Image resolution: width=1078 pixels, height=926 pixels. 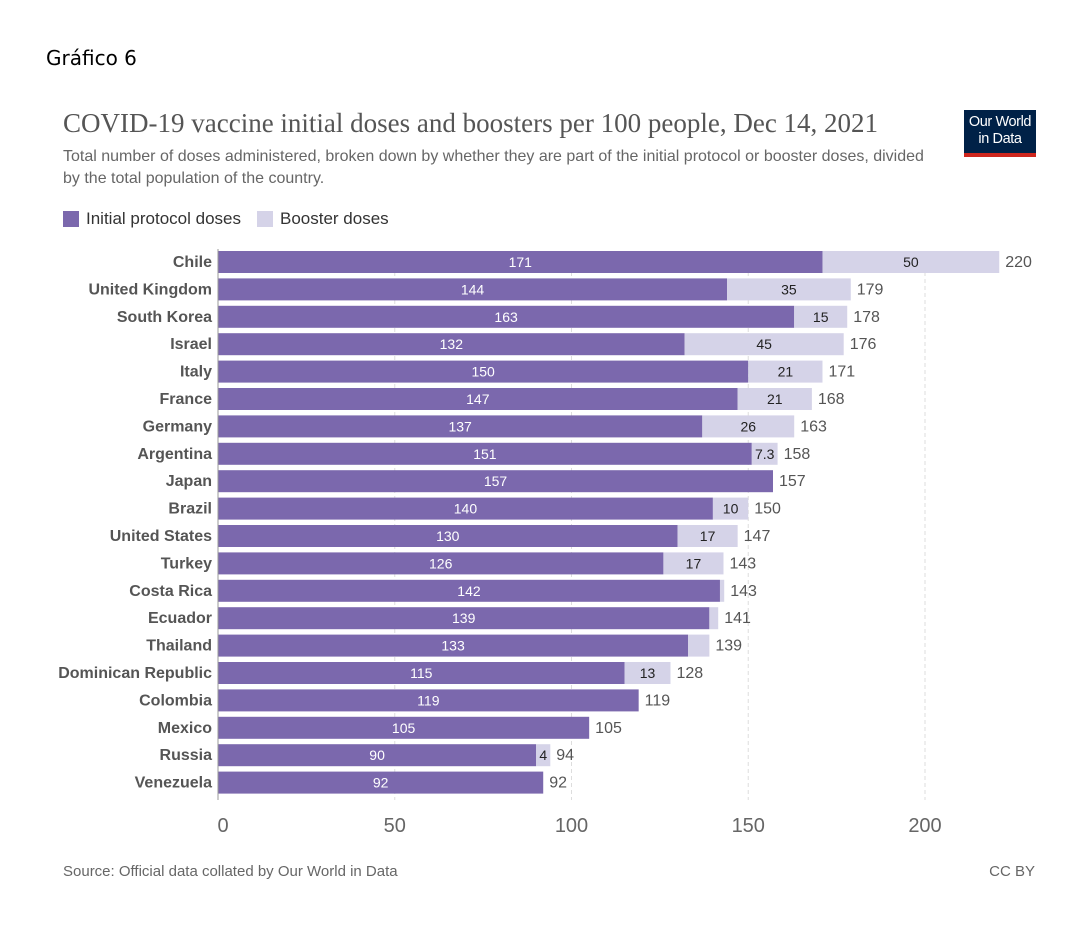 I want to click on category-label: Israel, so click(x=191, y=344).